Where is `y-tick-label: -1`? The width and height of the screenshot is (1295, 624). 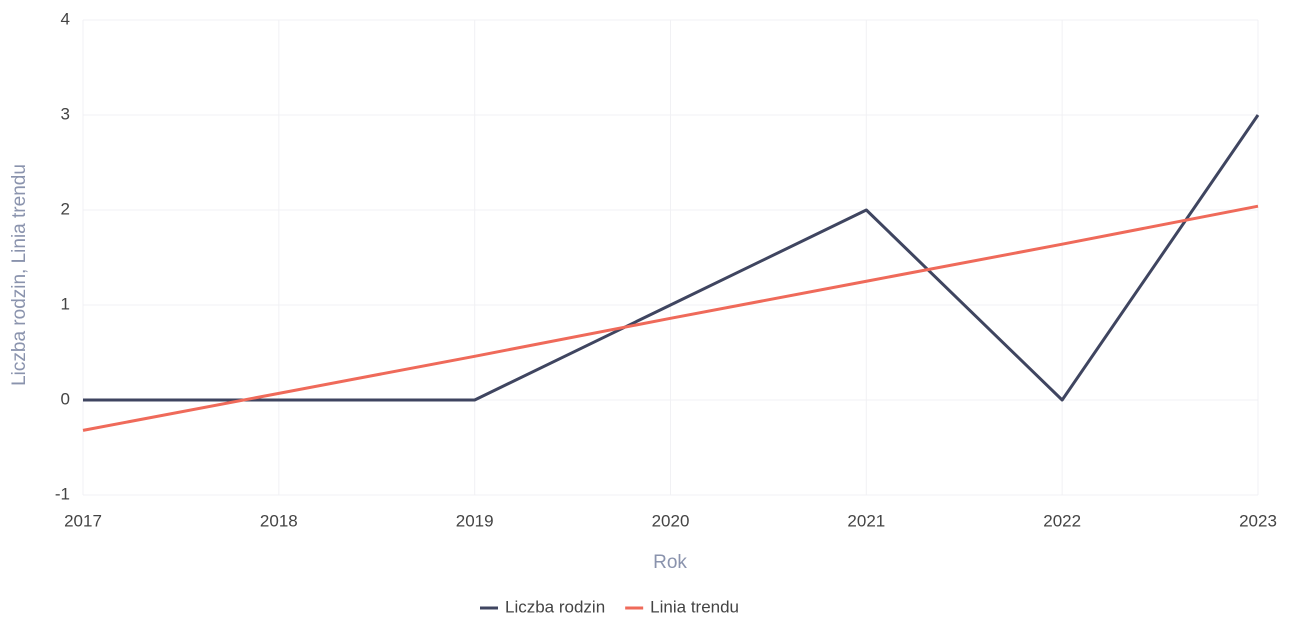 y-tick-label: -1 is located at coordinates (62, 493).